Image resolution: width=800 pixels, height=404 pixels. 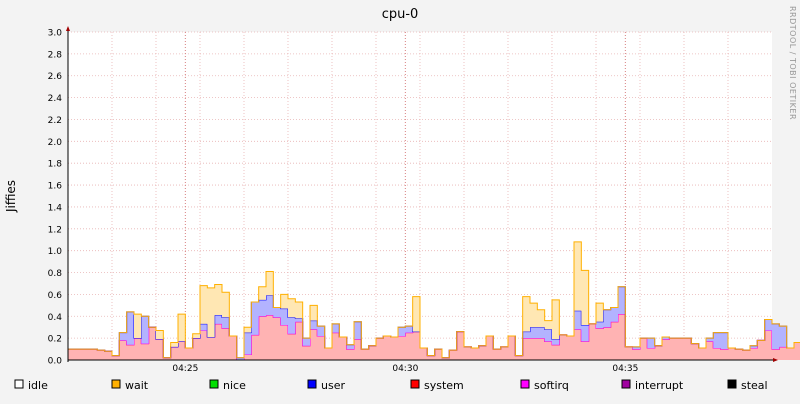 What do you see at coordinates (792, 63) in the screenshot?
I see `watermark: RRDTOOL / TOBI OETIKER` at bounding box center [792, 63].